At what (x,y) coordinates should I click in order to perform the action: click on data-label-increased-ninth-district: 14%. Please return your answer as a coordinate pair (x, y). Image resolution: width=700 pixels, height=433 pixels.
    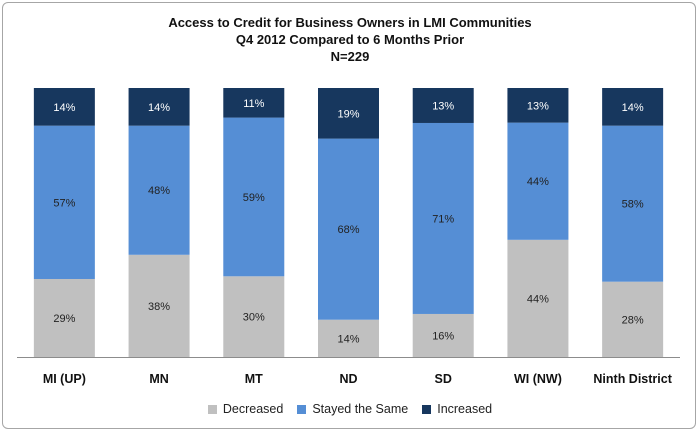
    Looking at the image, I should click on (633, 108).